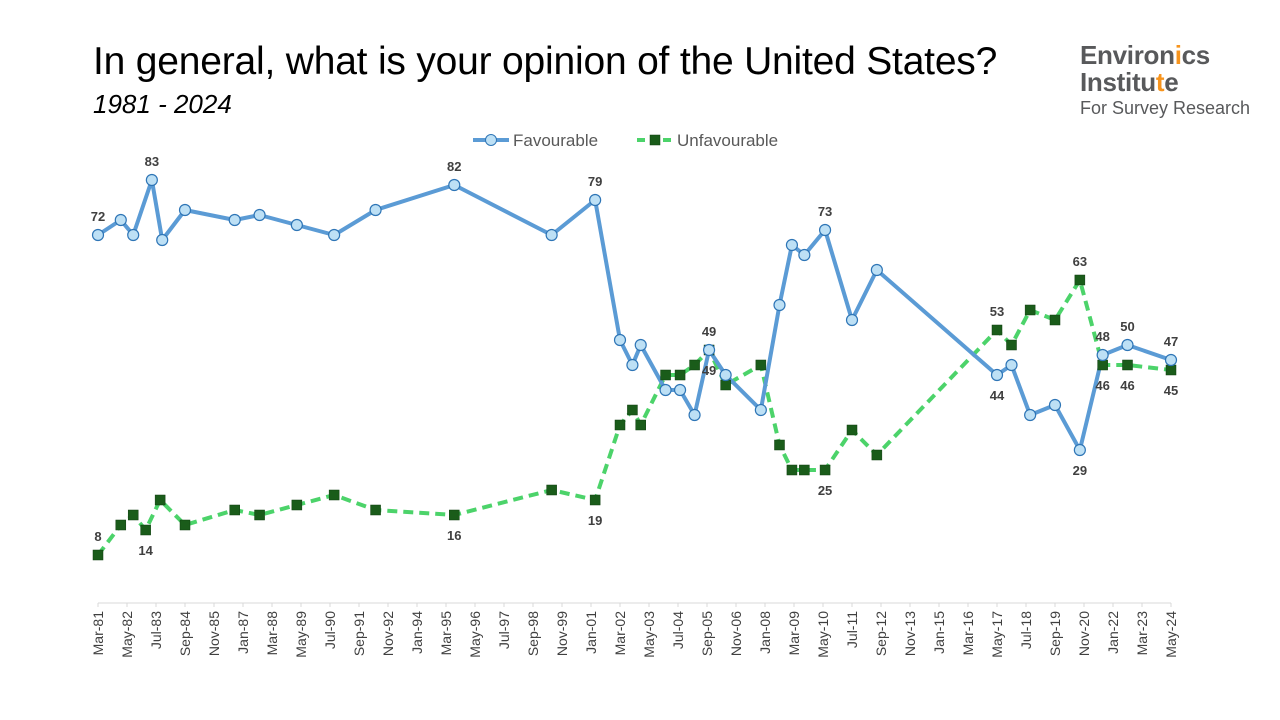 Image resolution: width=1280 pixels, height=720 pixels. I want to click on x-tick-label: Sep-98, so click(533, 633).